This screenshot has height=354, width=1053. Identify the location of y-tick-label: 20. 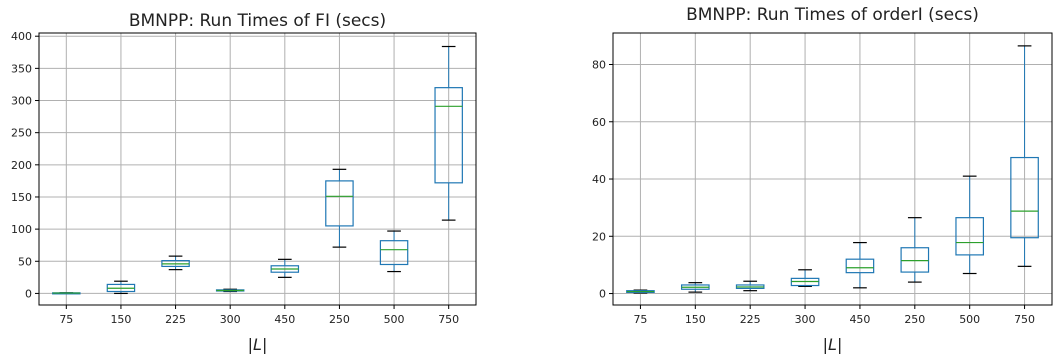
(599, 236).